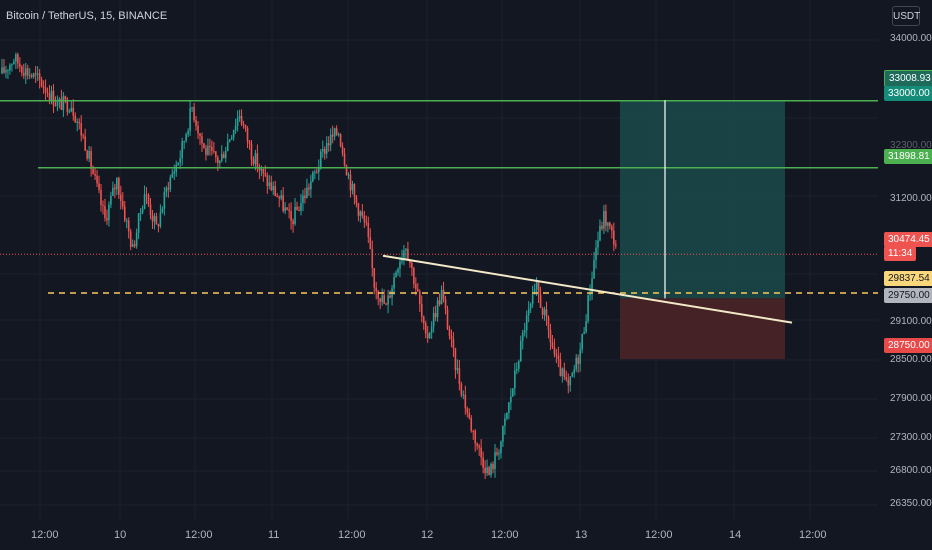  What do you see at coordinates (900, 253) in the screenshot?
I see `bar-countdown: 11:34` at bounding box center [900, 253].